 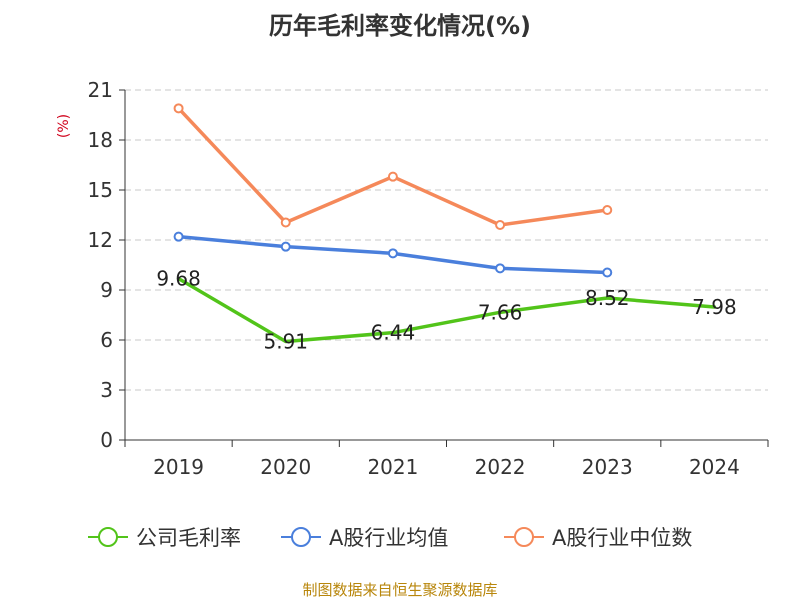 I want to click on y-tick-label: 6, so click(x=106, y=340).